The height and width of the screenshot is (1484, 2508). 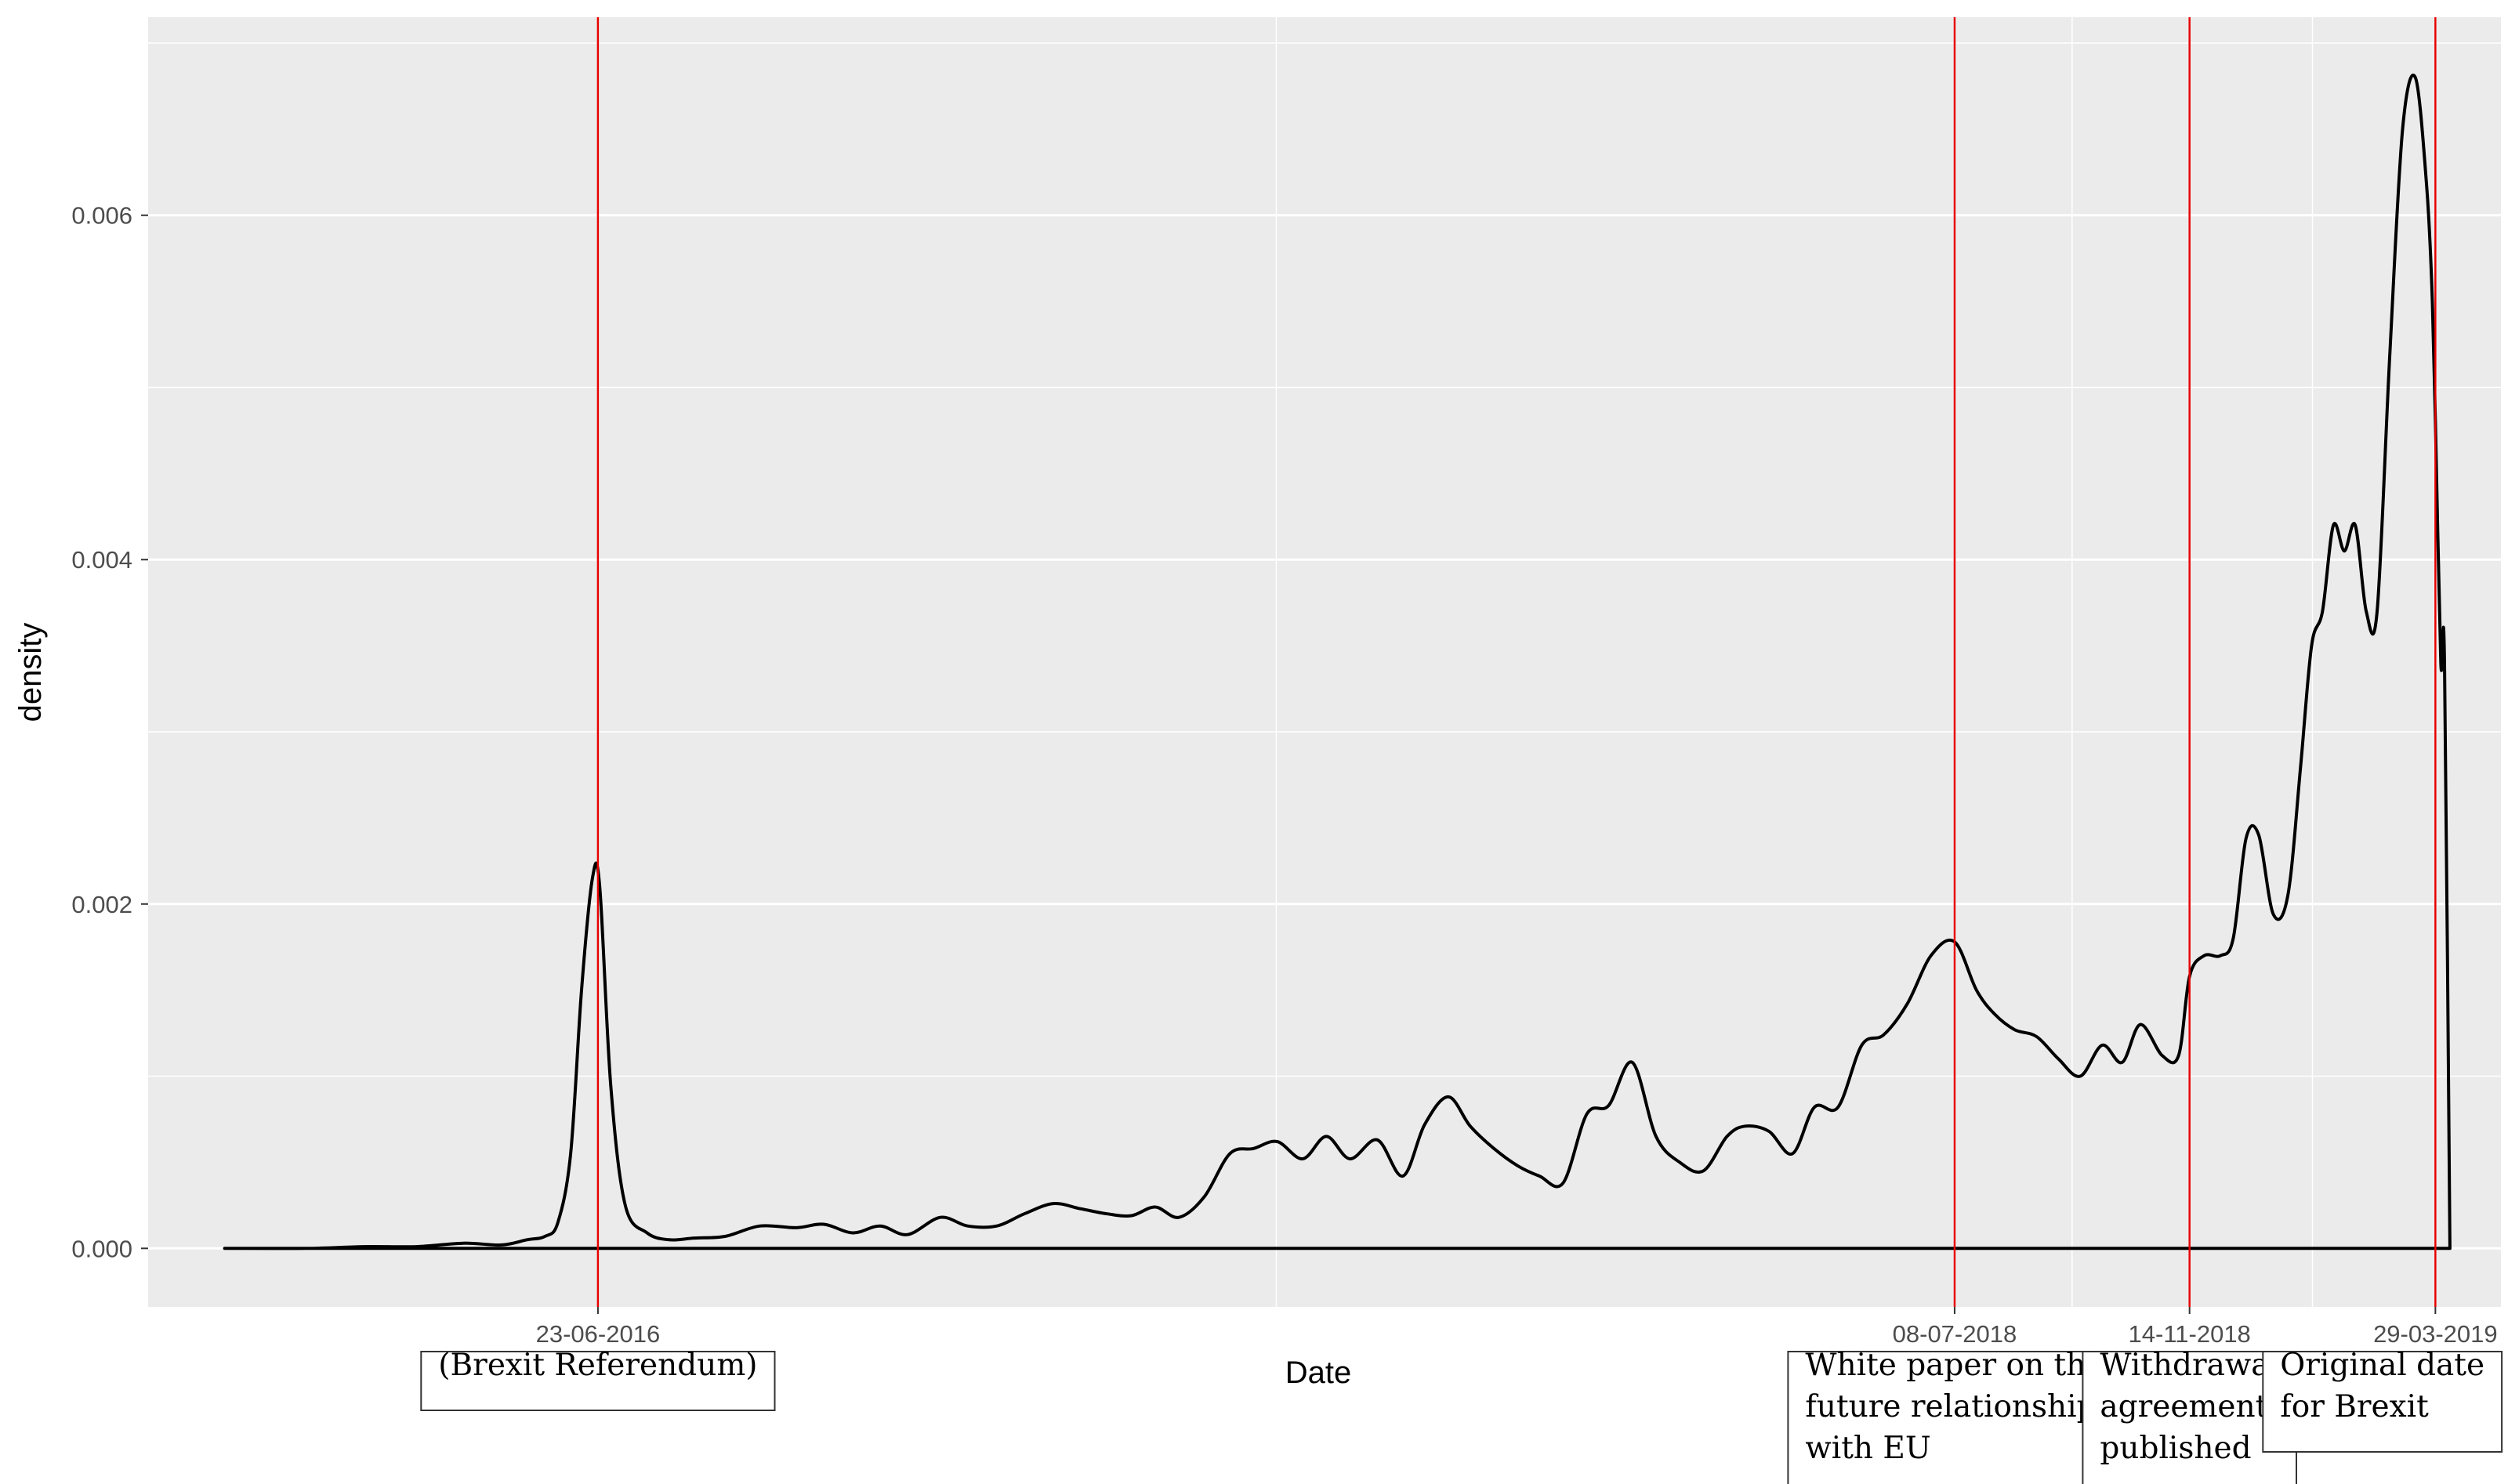 What do you see at coordinates (101, 1248) in the screenshot?
I see `y-tick-label: 0.000` at bounding box center [101, 1248].